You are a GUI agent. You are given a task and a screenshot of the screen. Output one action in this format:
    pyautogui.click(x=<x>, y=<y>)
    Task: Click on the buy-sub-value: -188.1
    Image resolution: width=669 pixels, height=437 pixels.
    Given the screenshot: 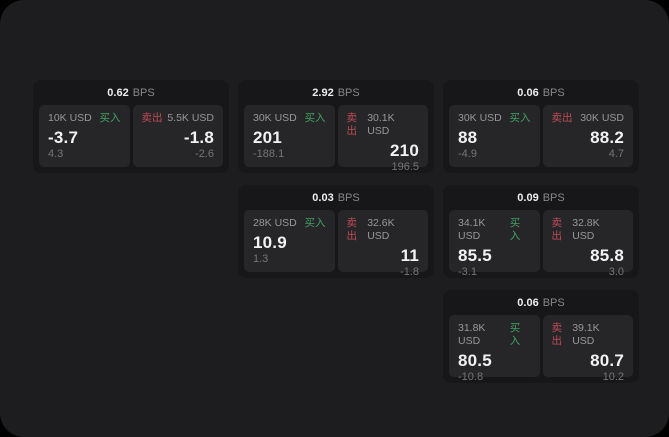 What is the action you would take?
    pyautogui.click(x=269, y=154)
    